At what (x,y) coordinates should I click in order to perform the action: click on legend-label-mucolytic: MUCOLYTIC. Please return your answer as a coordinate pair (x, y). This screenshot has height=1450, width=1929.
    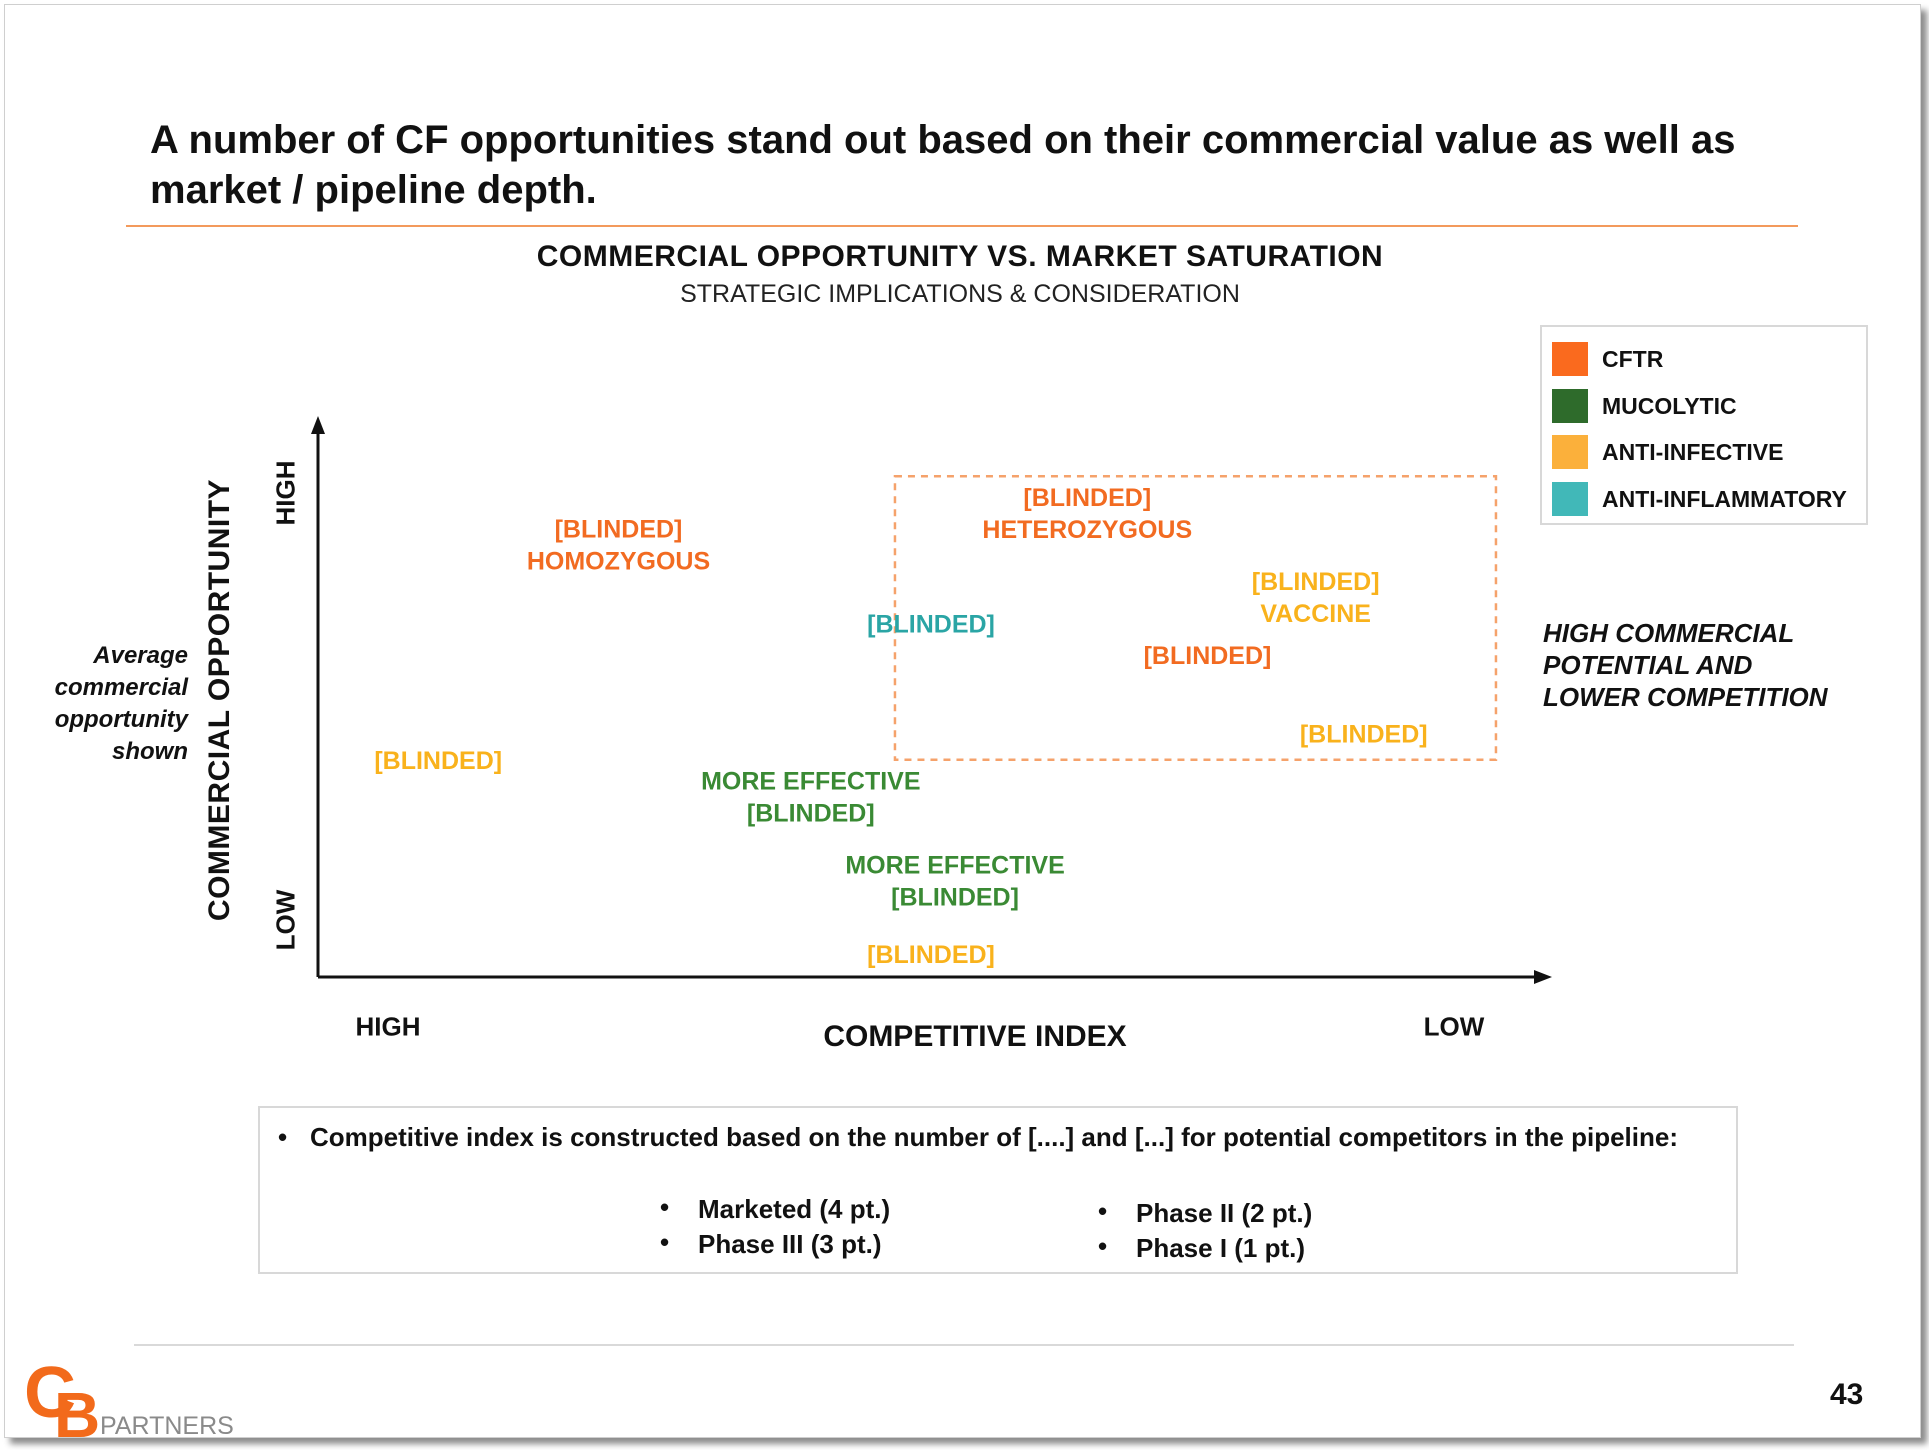
    Looking at the image, I should click on (1669, 405).